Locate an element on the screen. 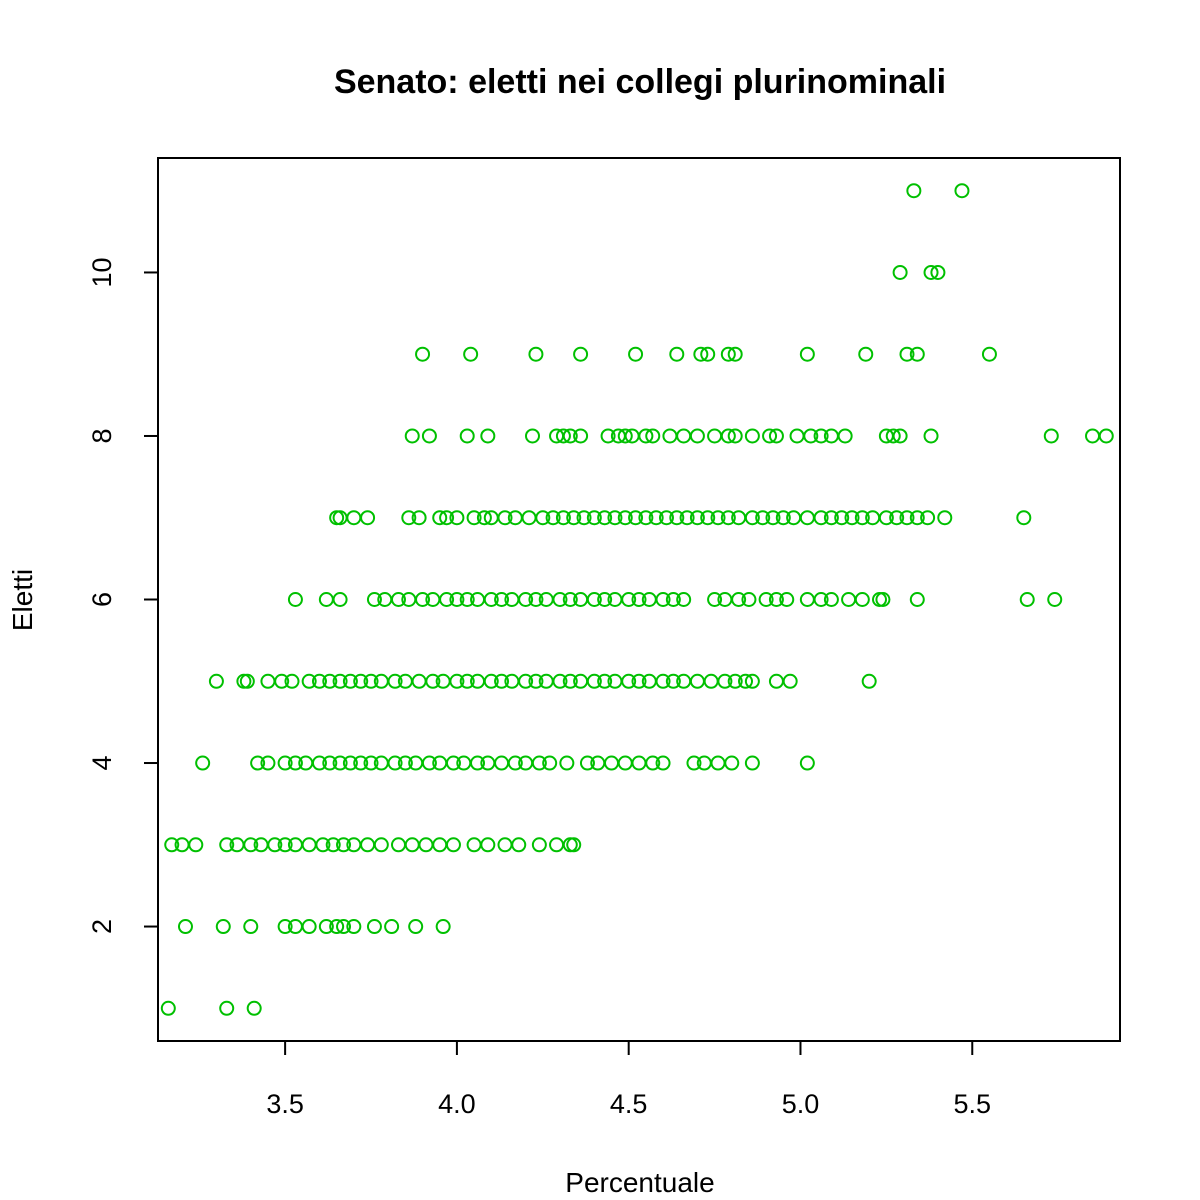 Image resolution: width=1200 pixels, height=1200 pixels. x-axis-label: Percentuale is located at coordinates (639, 1182).